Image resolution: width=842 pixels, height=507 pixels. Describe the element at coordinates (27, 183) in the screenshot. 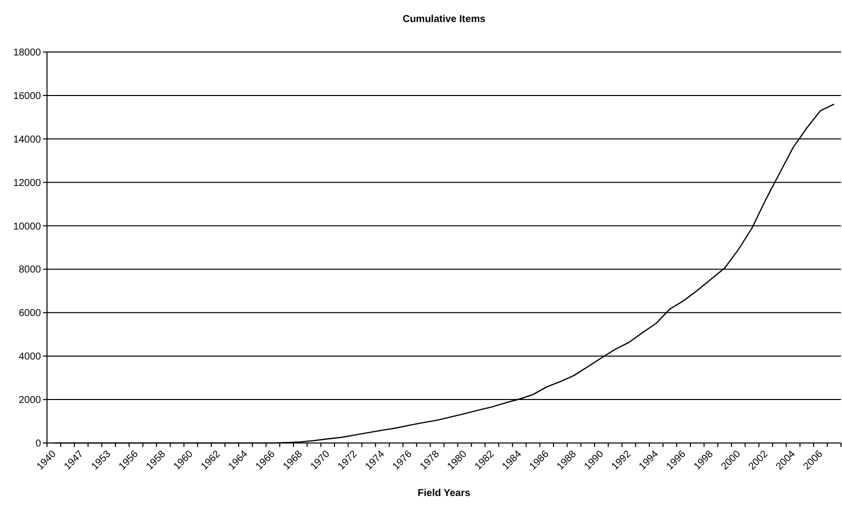

I see `y-tick-label: 12000` at that location.